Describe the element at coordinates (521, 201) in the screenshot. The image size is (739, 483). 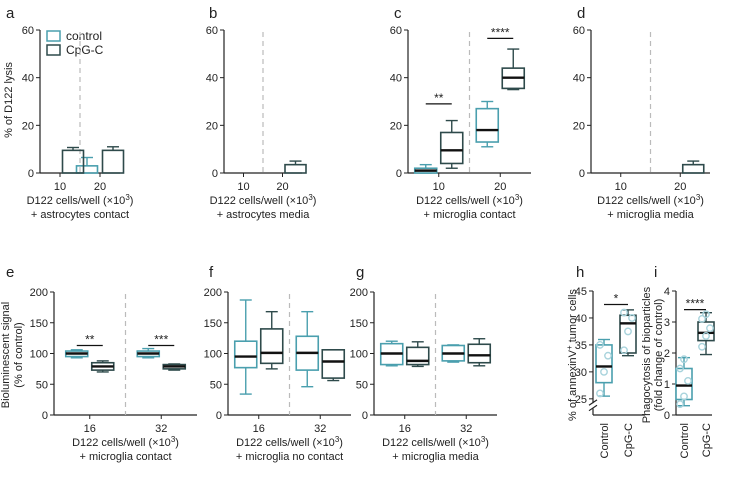
I see `x-axis-label-c-part: )` at that location.